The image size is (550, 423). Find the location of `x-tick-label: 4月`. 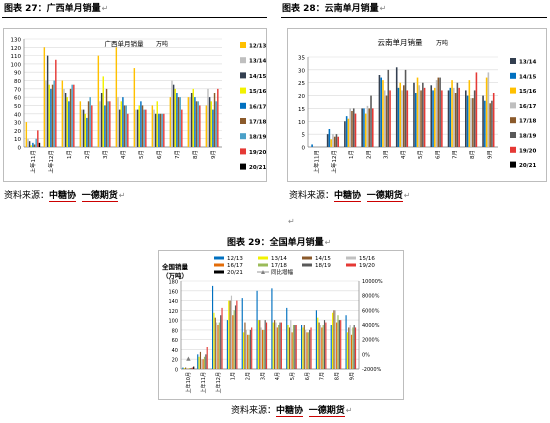

x-tick-label: 4月 is located at coordinates (278, 376).